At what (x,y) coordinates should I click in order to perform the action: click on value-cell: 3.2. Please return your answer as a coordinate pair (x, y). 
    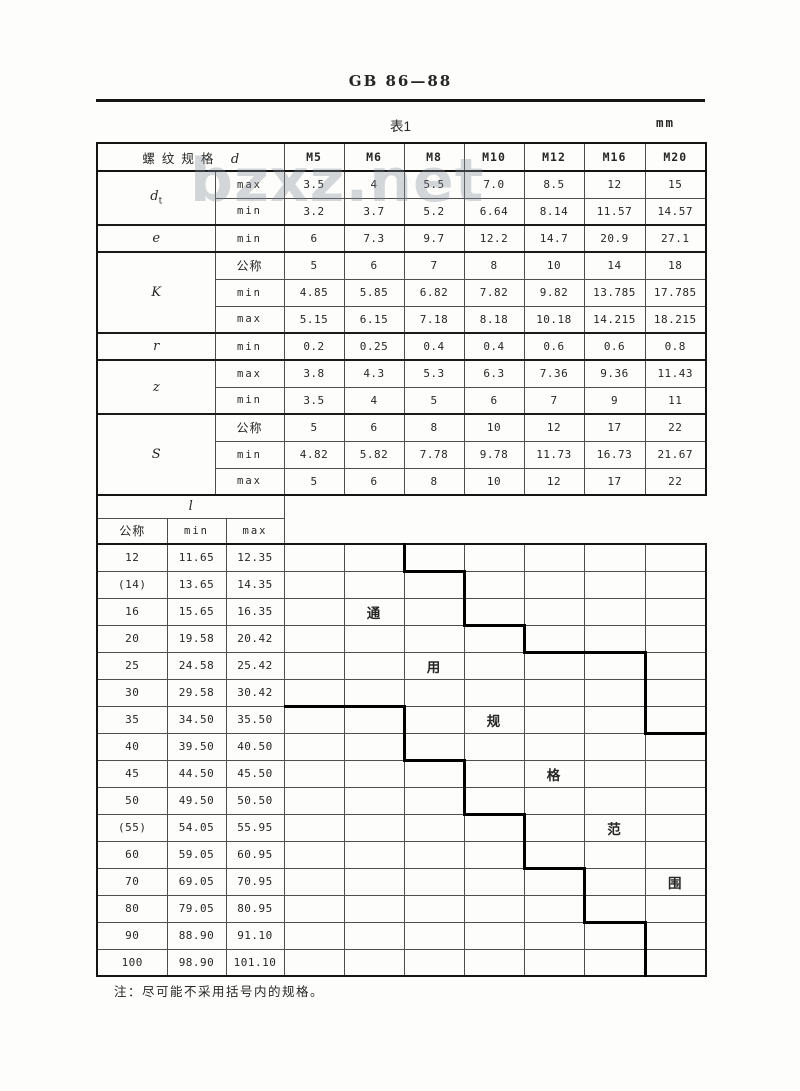
    Looking at the image, I should click on (314, 211).